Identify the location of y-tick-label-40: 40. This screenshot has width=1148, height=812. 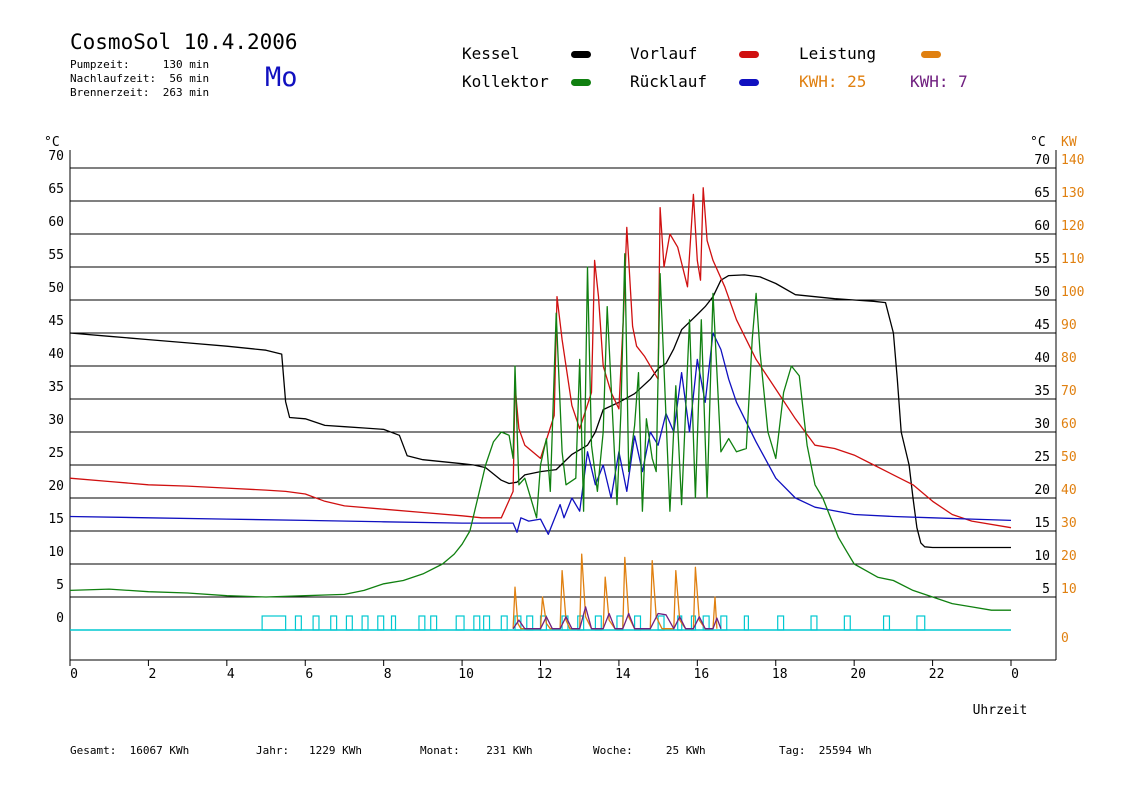
(56, 354).